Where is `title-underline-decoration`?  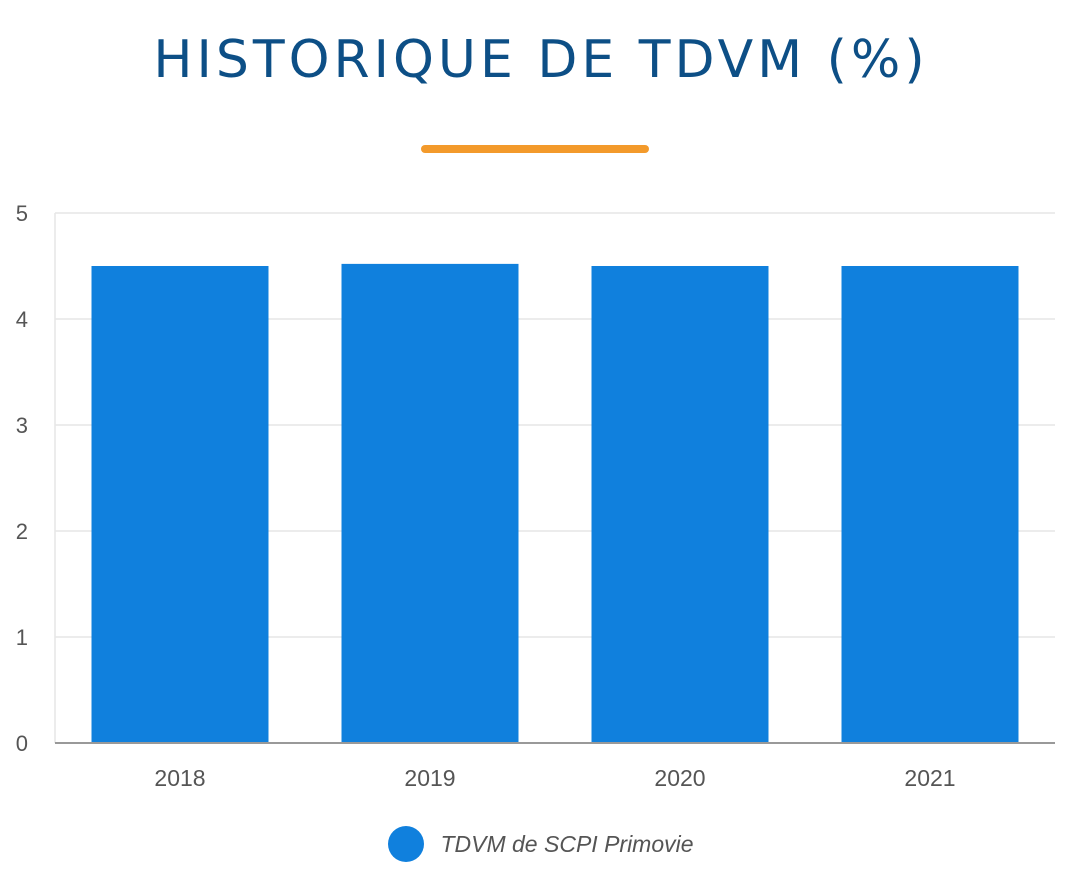
title-underline-decoration is located at coordinates (535, 149).